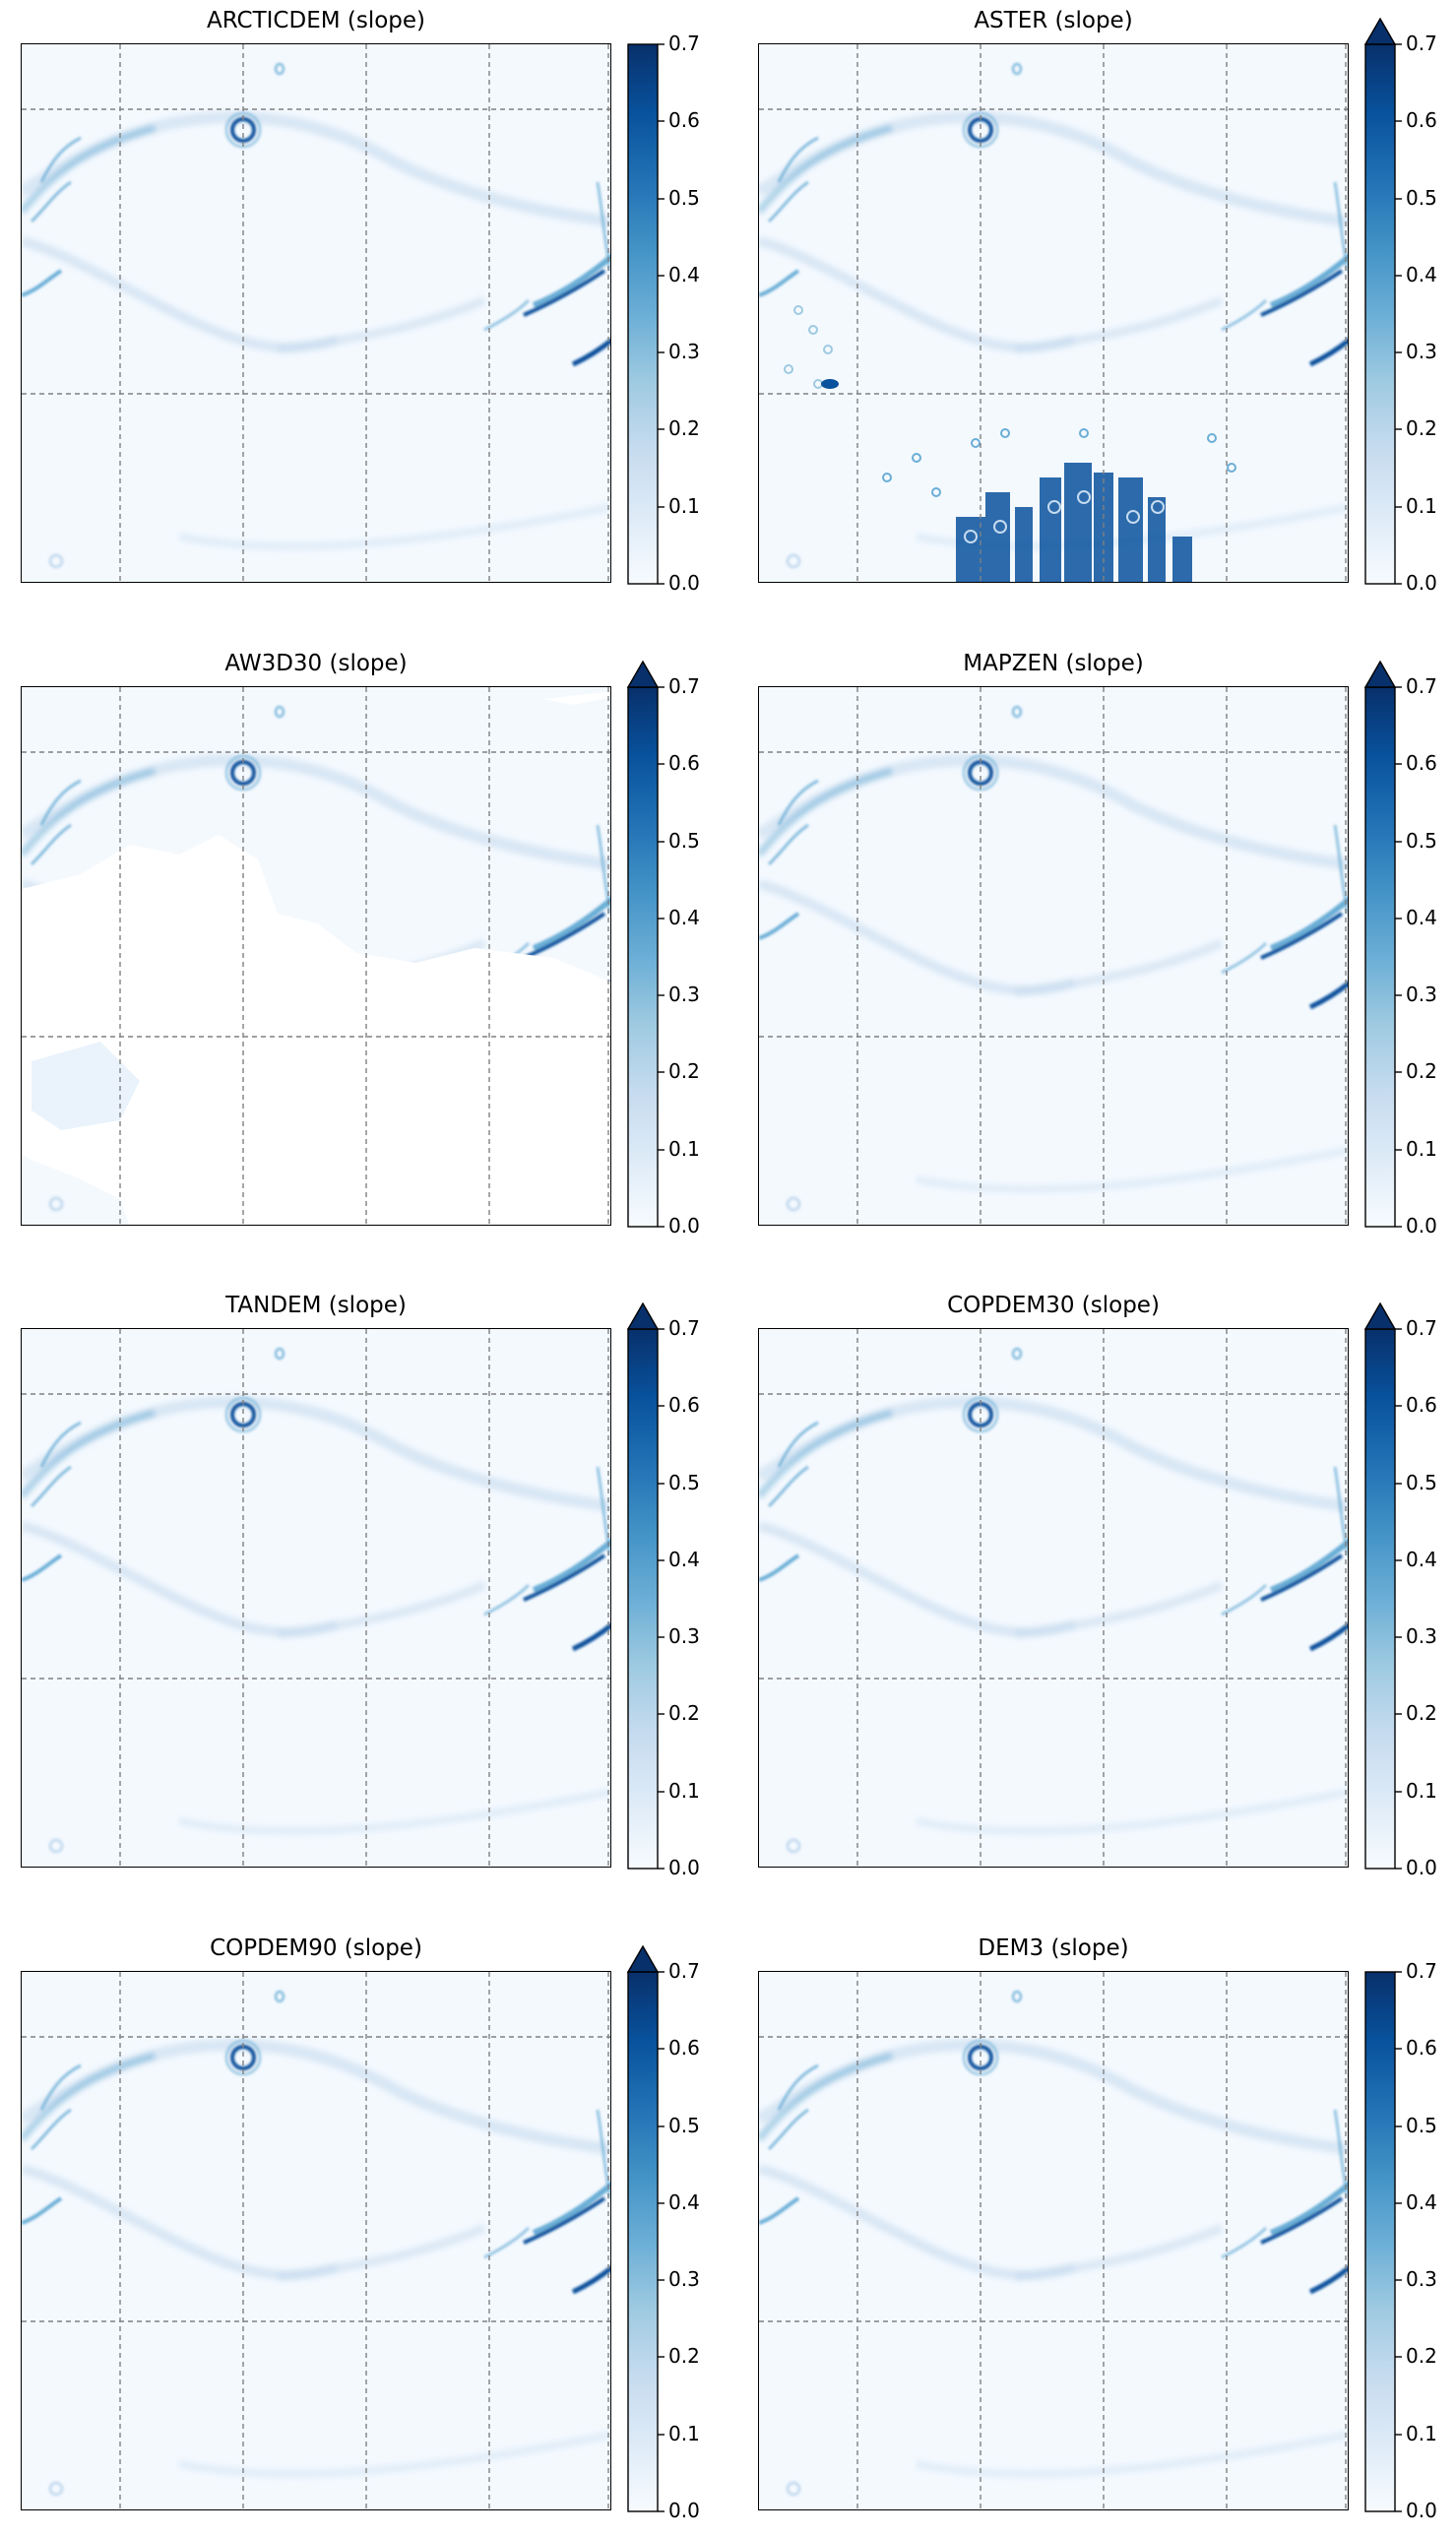 This screenshot has width=1456, height=2537. I want to click on map-panel: COPDEM90 (slope) 0.0 0.1 0.2 0.3 0.4 0.5 0.6 0.7, so click(360, 2228).